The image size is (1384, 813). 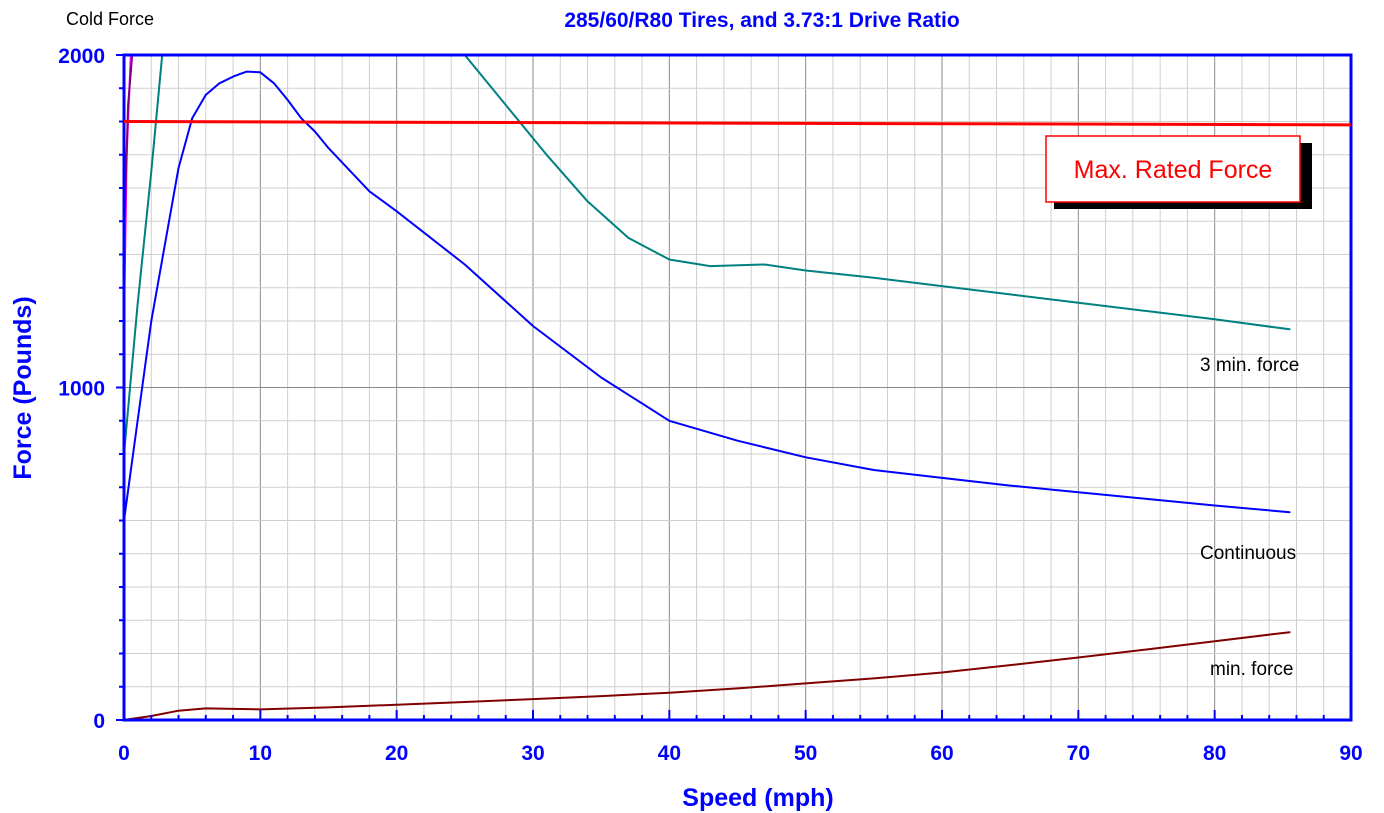 I want to click on legend-label: Max. Rated Force, so click(x=1173, y=170).